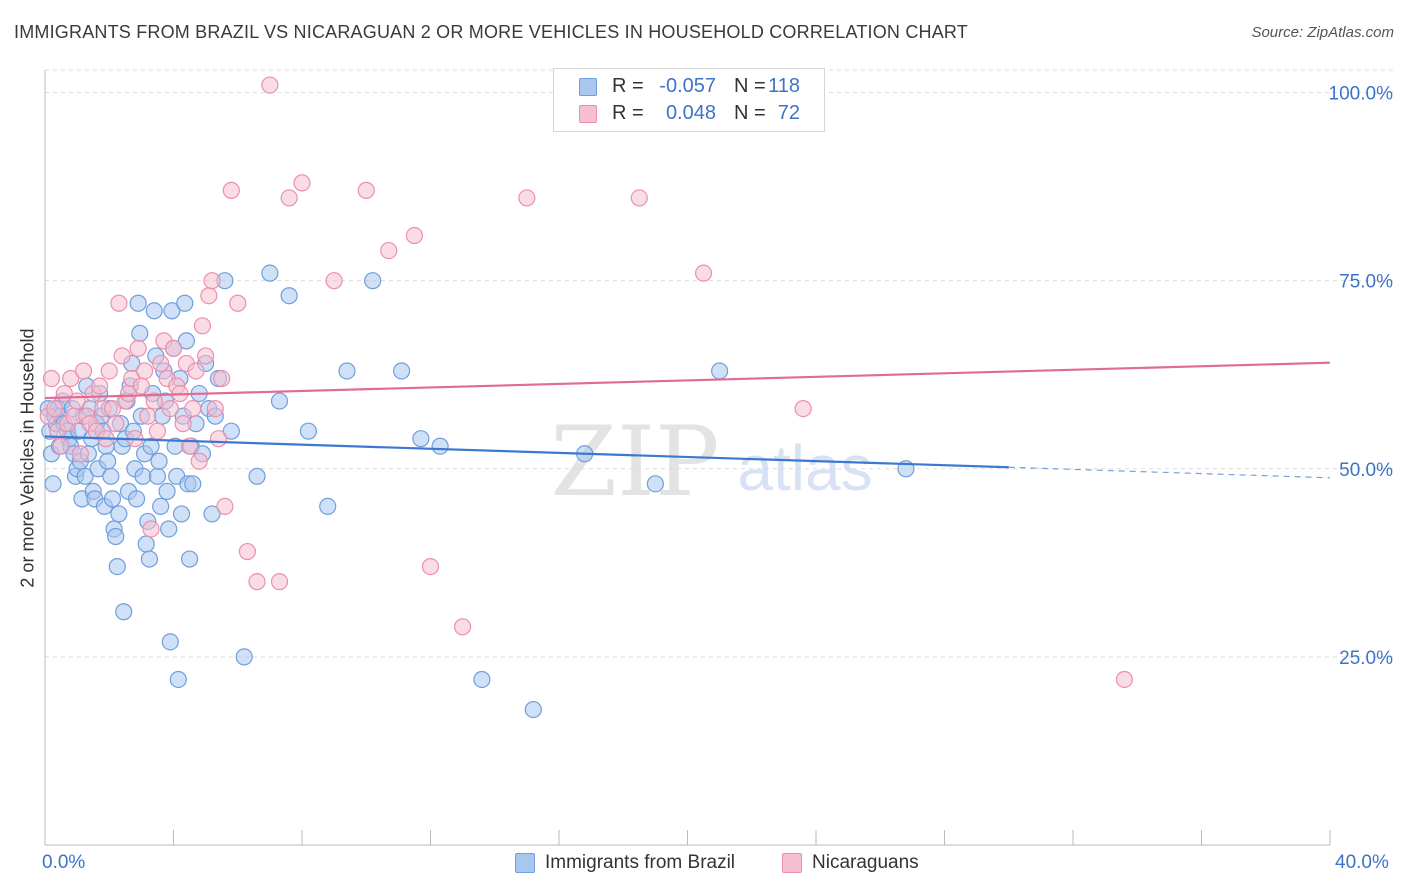 This screenshot has width=1406, height=892. What do you see at coordinates (788, 113) in the screenshot?
I see `legend-n-value-nicaraguans: 72` at bounding box center [788, 113].